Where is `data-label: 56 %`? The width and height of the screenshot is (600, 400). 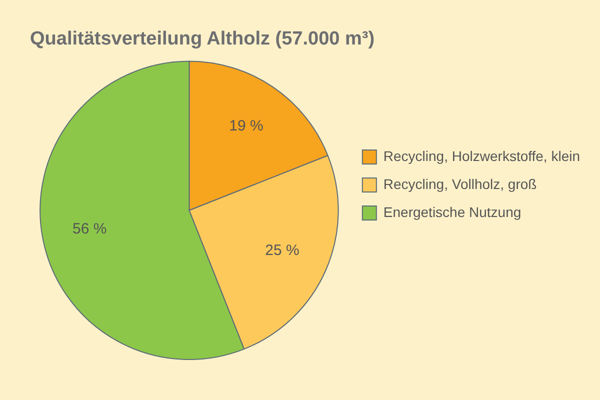 data-label: 56 % is located at coordinates (89, 229).